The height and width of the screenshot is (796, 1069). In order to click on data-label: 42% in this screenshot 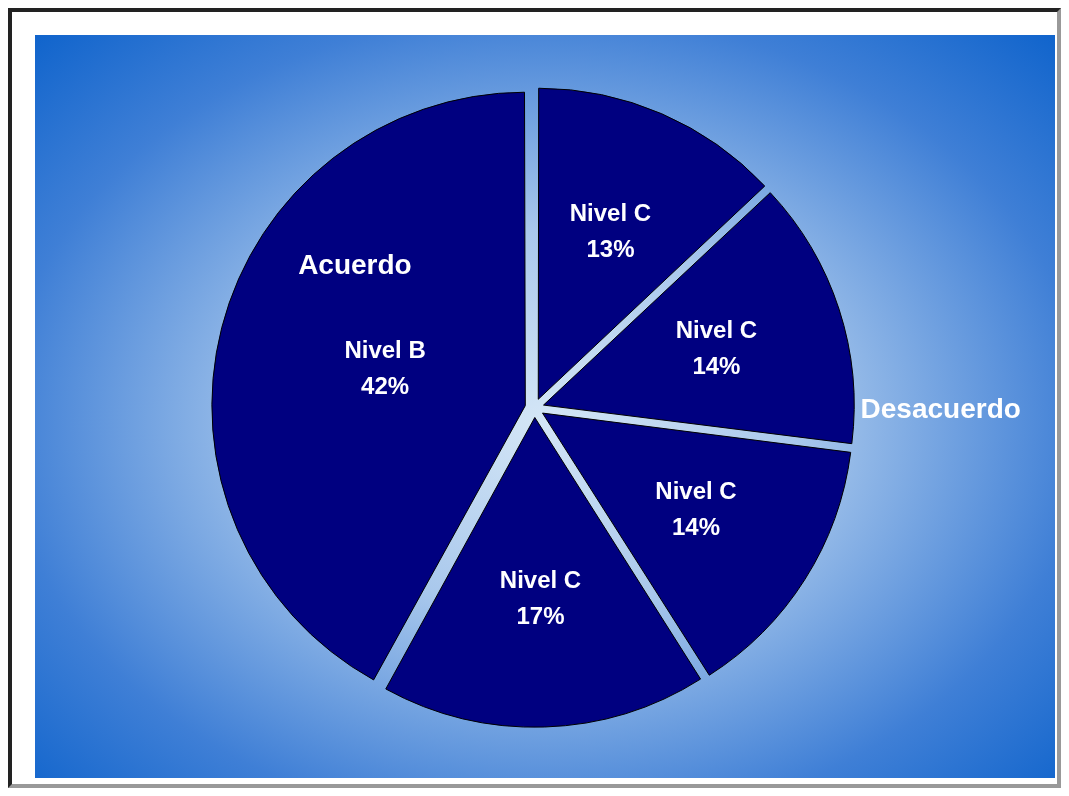, I will do `click(385, 386)`.